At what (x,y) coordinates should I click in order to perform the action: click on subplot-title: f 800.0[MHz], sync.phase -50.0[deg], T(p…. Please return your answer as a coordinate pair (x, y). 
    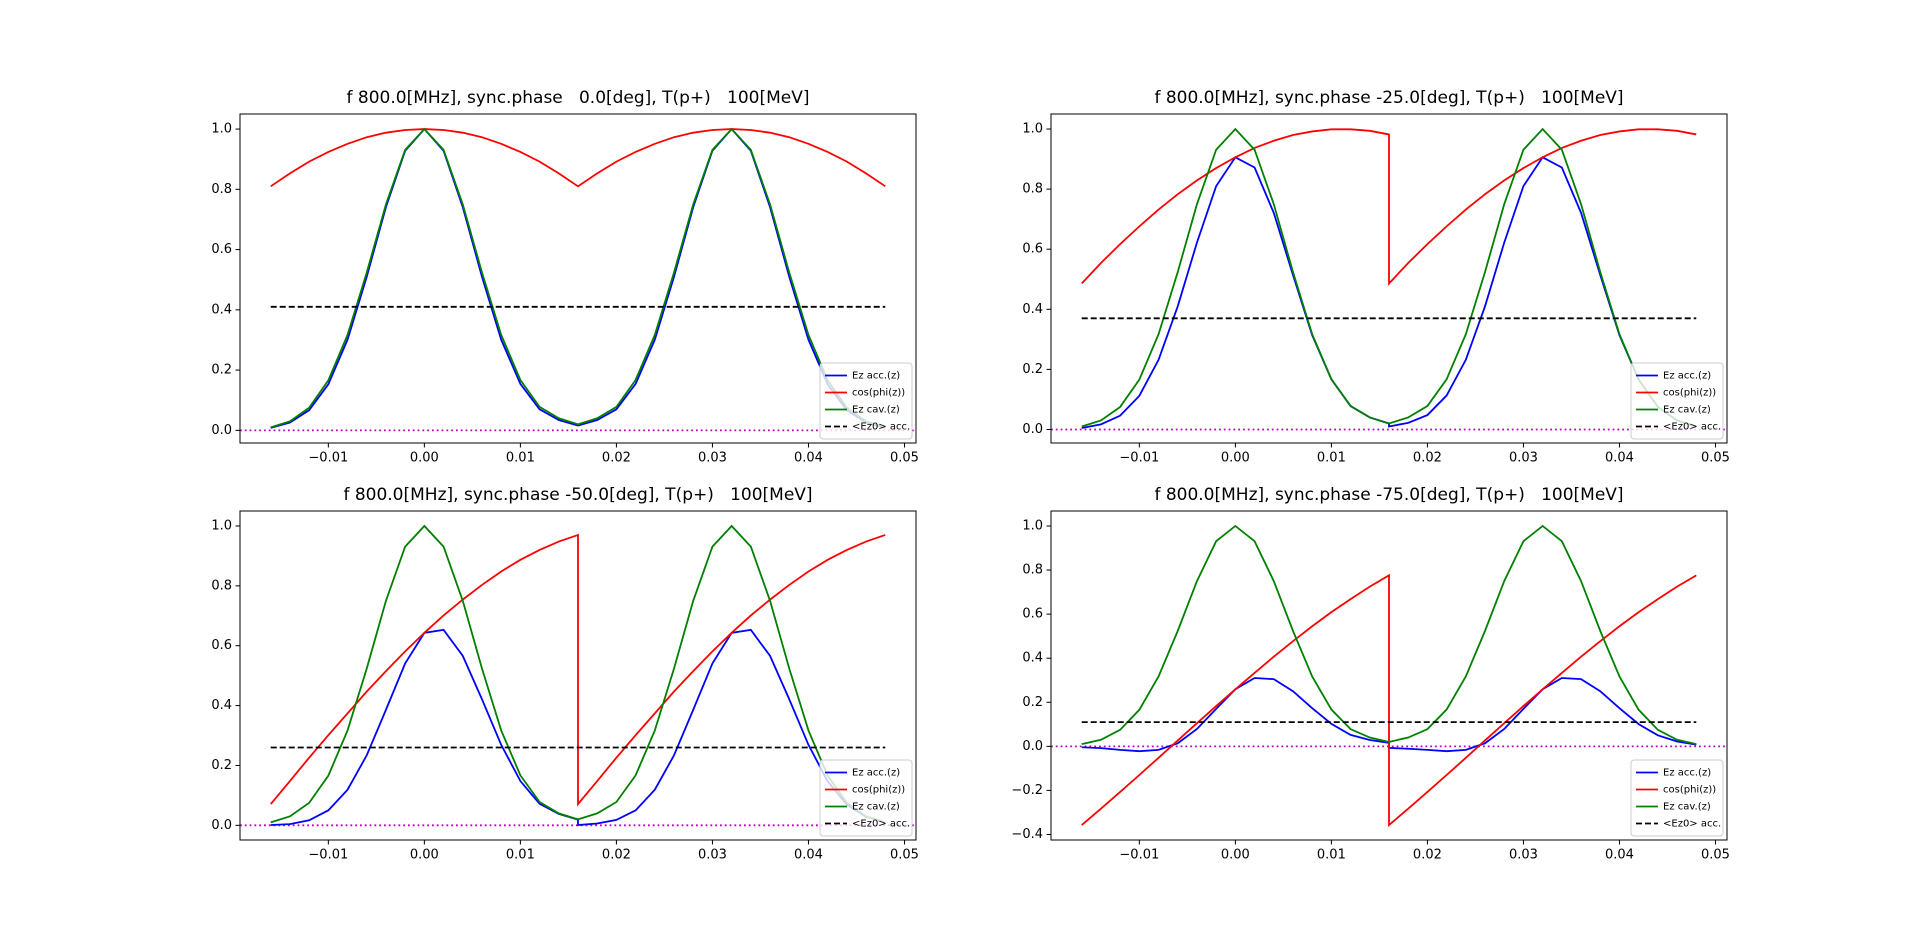
    Looking at the image, I should click on (577, 495).